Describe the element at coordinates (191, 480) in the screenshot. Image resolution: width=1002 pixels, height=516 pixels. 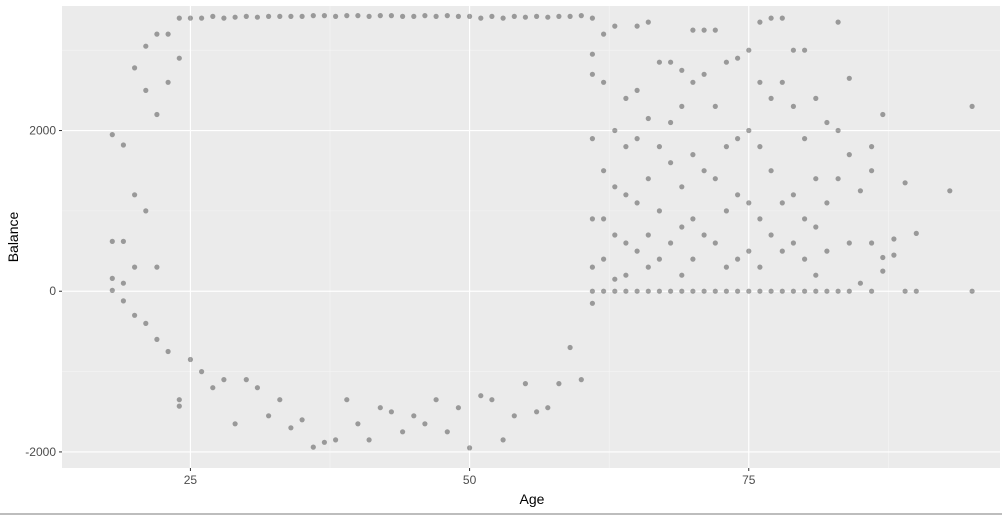
I see `x-tick-label: 25` at that location.